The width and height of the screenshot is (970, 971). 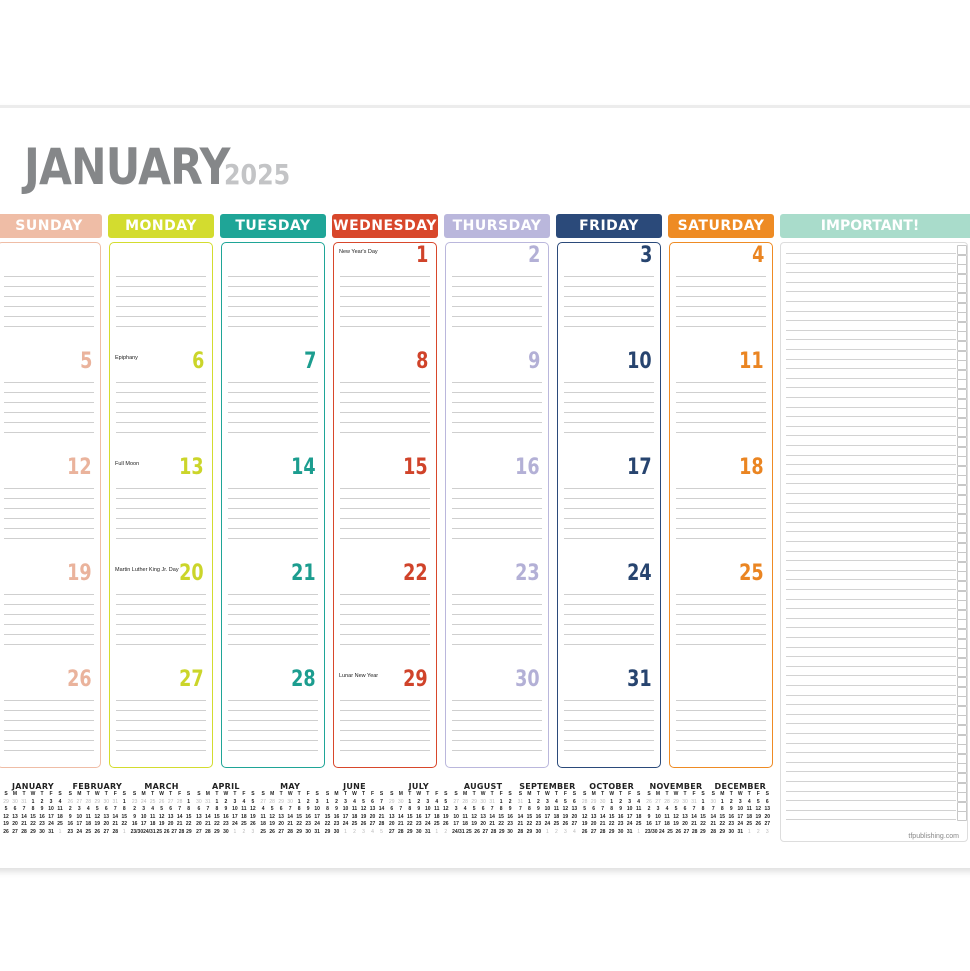 I want to click on day-cell: 27, so click(x=161, y=720).